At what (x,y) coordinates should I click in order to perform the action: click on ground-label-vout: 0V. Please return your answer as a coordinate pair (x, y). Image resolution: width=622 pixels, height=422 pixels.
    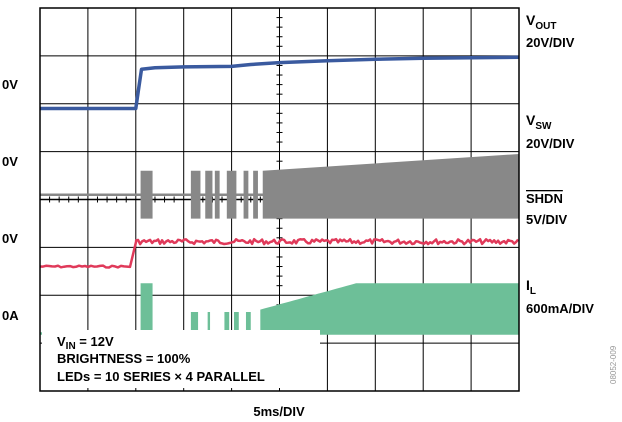
    Looking at the image, I should click on (10, 84).